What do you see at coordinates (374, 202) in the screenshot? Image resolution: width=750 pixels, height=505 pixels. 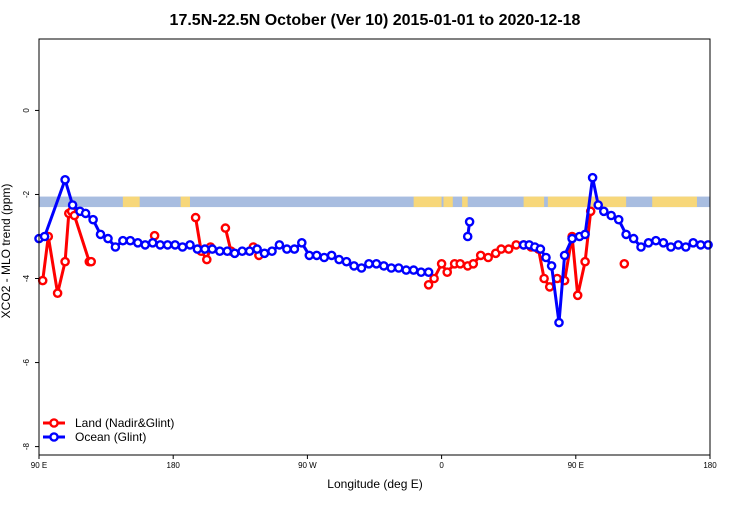 I see `ocean-band` at bounding box center [374, 202].